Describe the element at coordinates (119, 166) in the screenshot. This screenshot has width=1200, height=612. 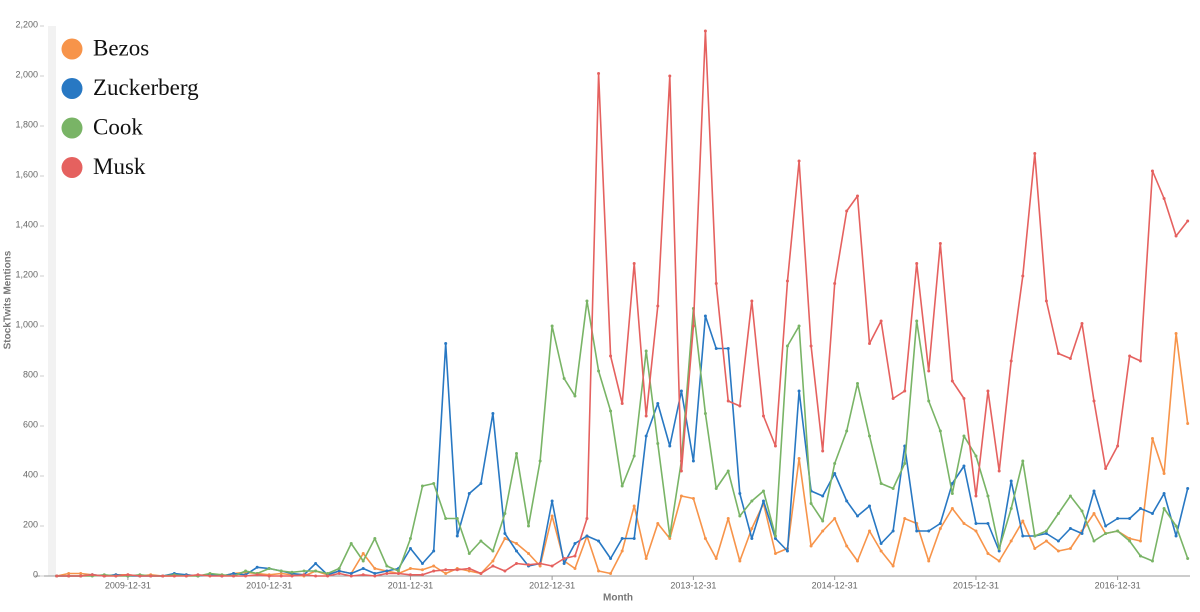
I see `legend-label: Musk` at that location.